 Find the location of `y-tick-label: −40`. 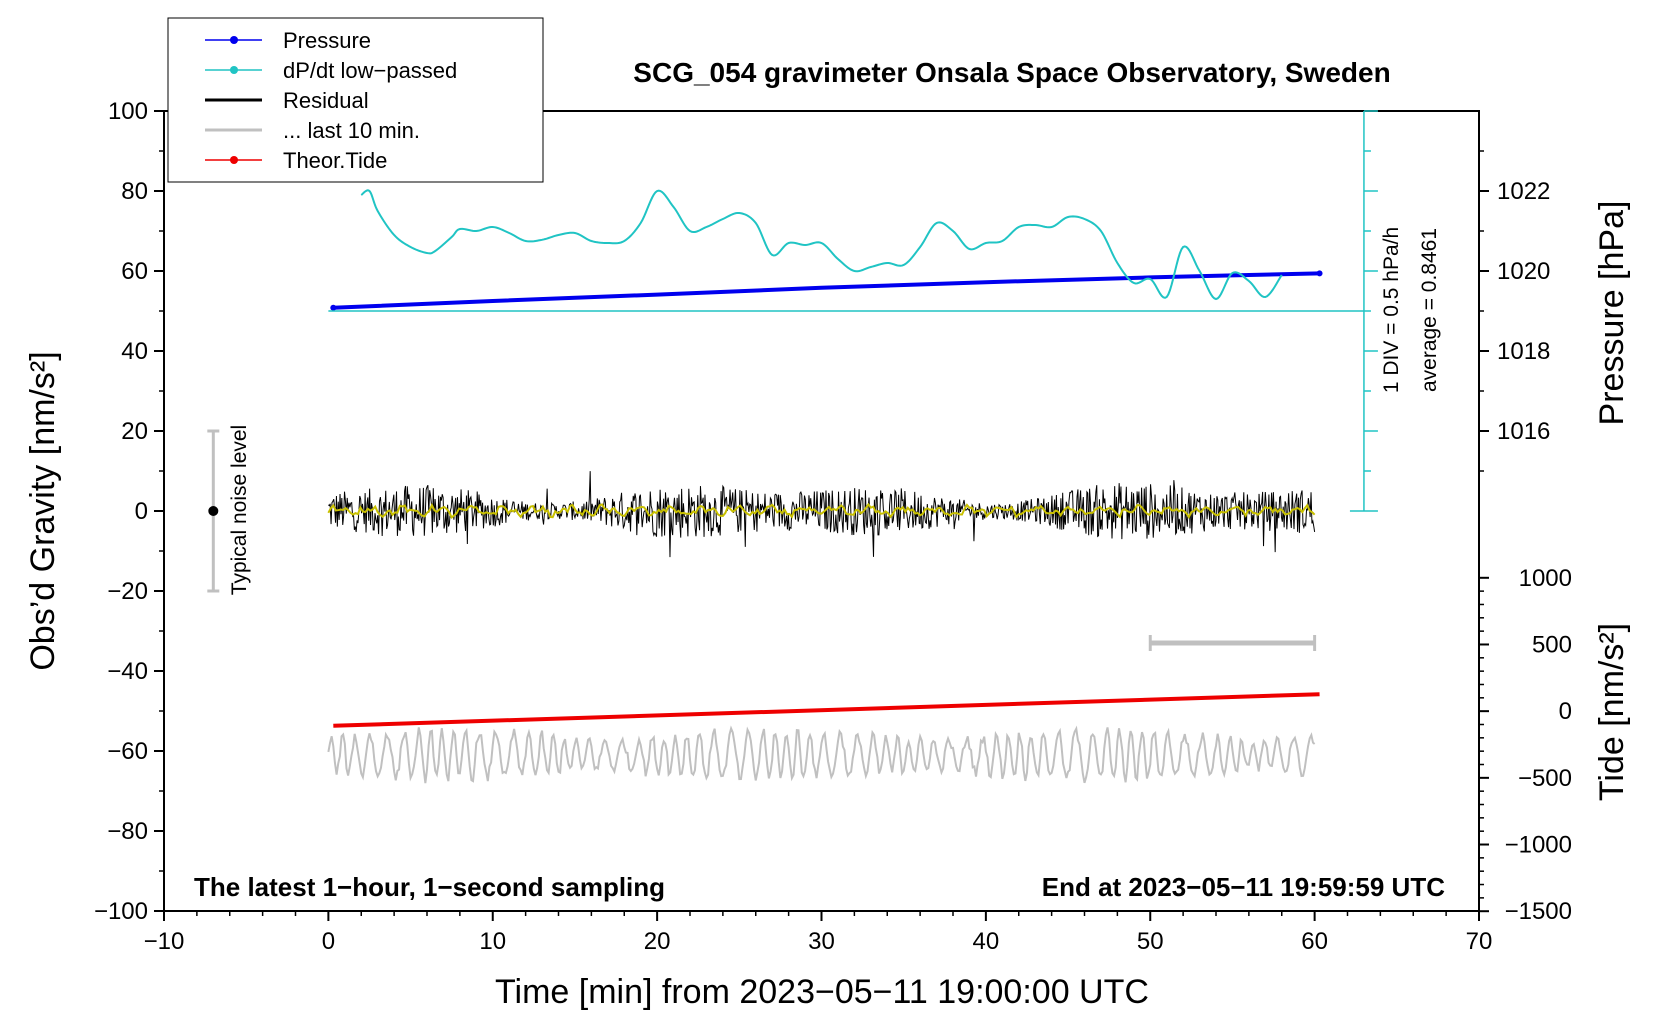

y-tick-label: −40 is located at coordinates (127, 671).